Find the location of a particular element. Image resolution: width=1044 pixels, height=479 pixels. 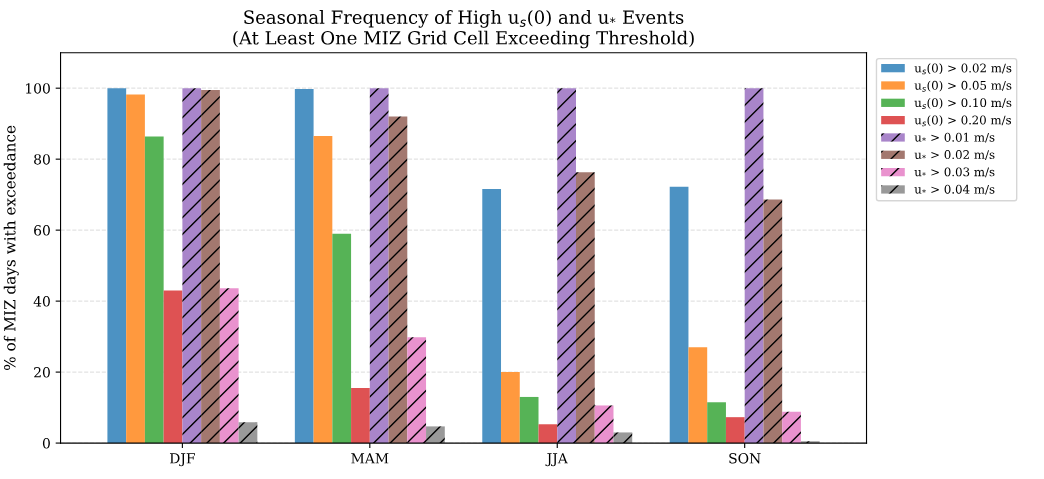

x-tick-label: DJF is located at coordinates (182, 460).